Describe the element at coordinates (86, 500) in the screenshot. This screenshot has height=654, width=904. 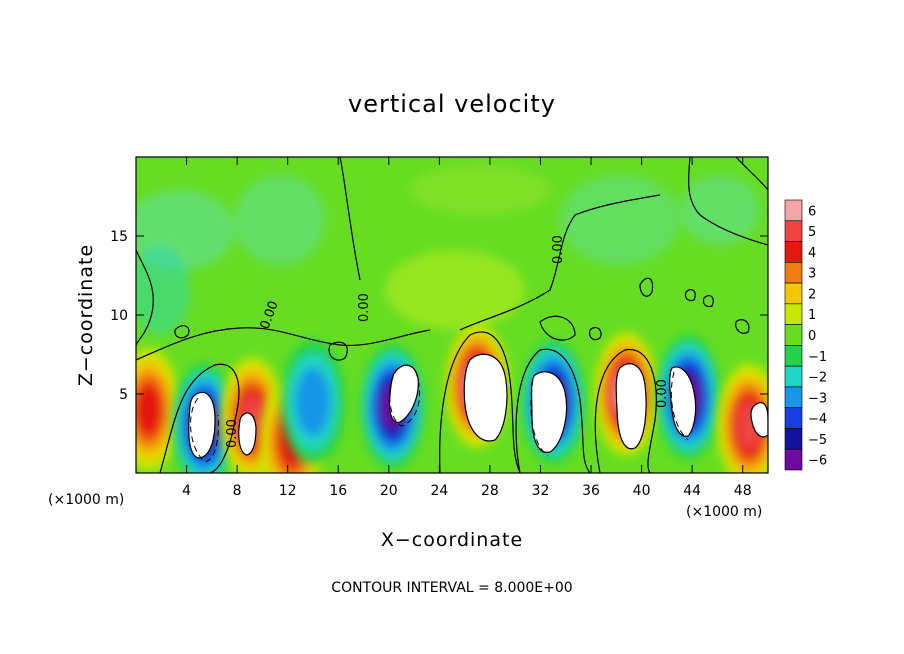
I see `x-unit-label-left: (×1000 m)` at that location.